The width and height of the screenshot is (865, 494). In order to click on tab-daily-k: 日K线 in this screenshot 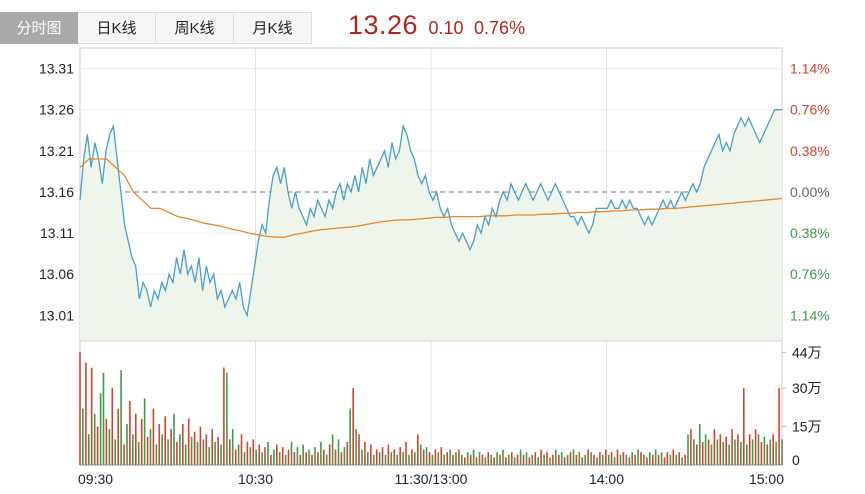, I will do `click(117, 28)`.